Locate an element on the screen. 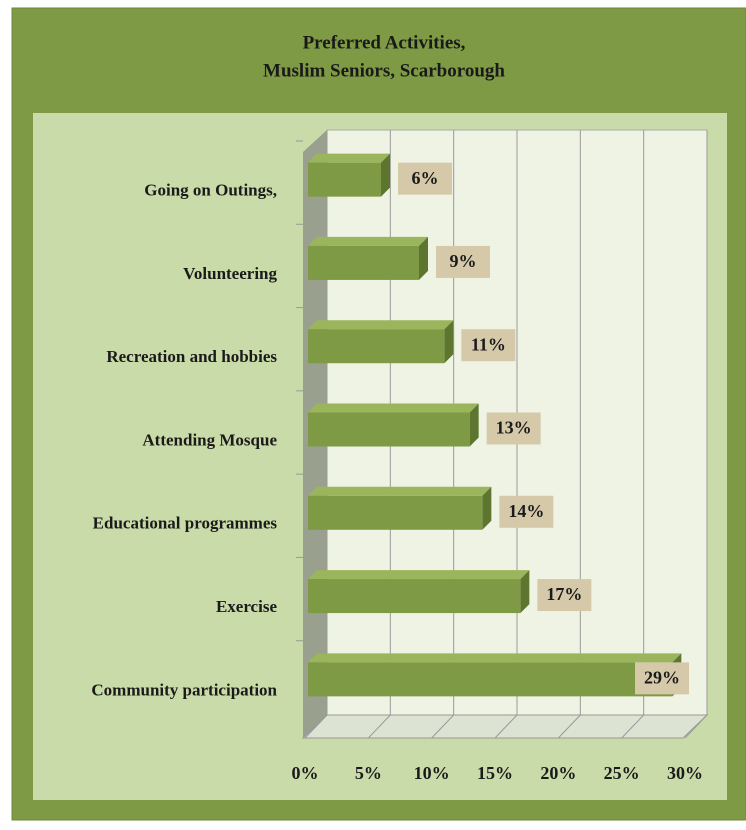 The width and height of the screenshot is (746, 830). value-label: 11% is located at coordinates (488, 344).